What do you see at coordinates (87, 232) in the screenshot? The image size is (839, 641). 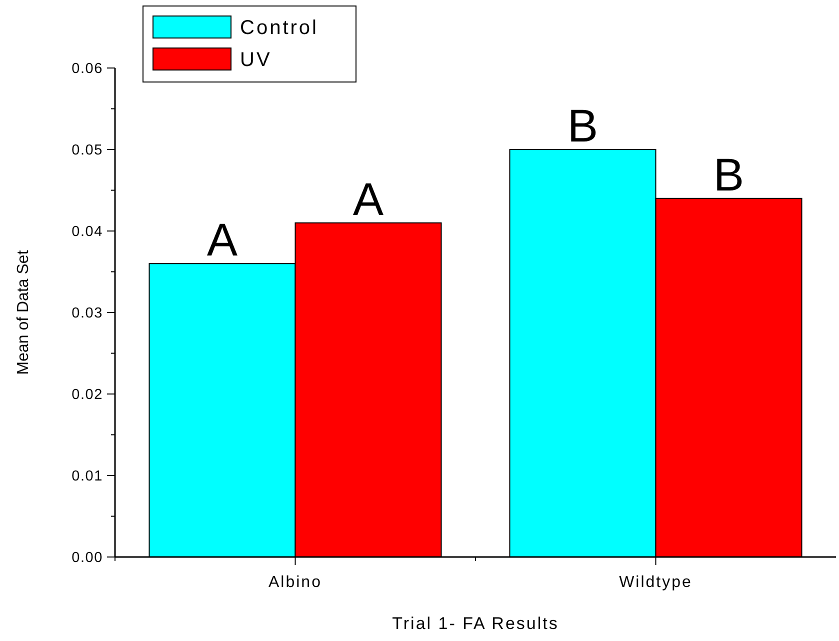 I see `y-tick-label: 0.04` at bounding box center [87, 232].